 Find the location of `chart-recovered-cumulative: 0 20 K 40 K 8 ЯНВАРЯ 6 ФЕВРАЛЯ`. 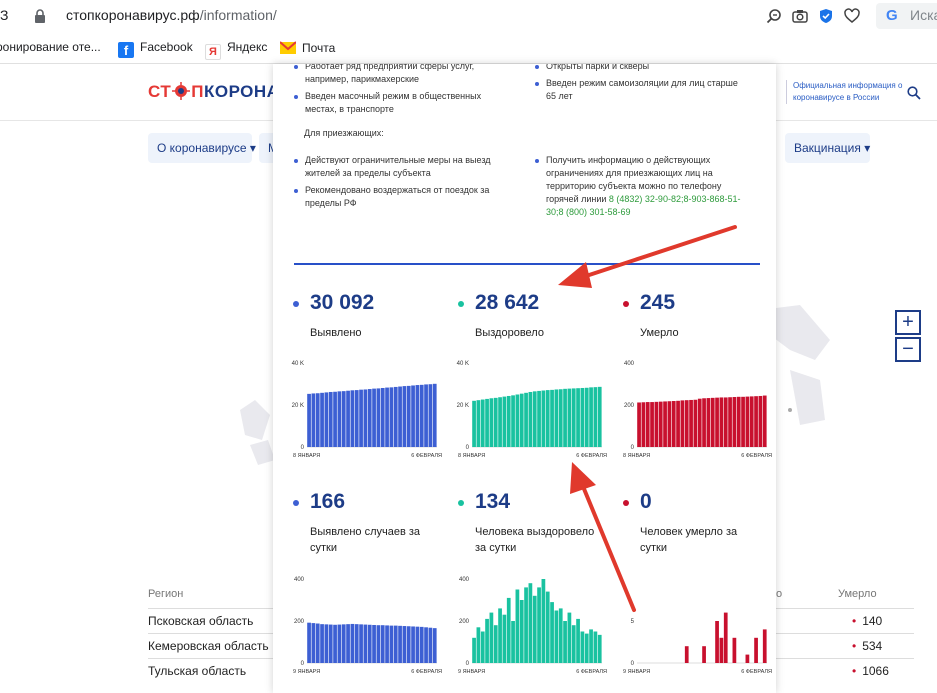

chart-recovered-cumulative: 0 20 K 40 K 8 ЯНВАРЯ 6 ФЕВРАЛЯ is located at coordinates (530, 410).